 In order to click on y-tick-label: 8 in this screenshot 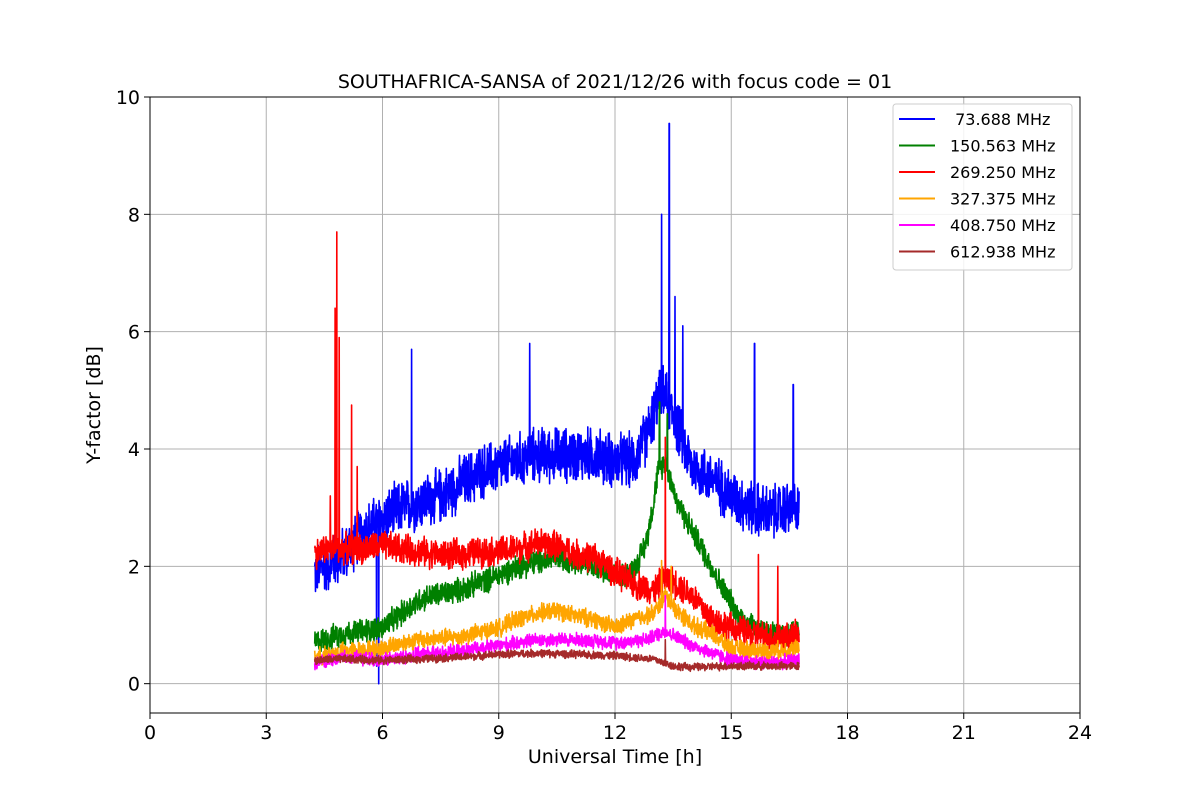, I will do `click(134, 215)`.